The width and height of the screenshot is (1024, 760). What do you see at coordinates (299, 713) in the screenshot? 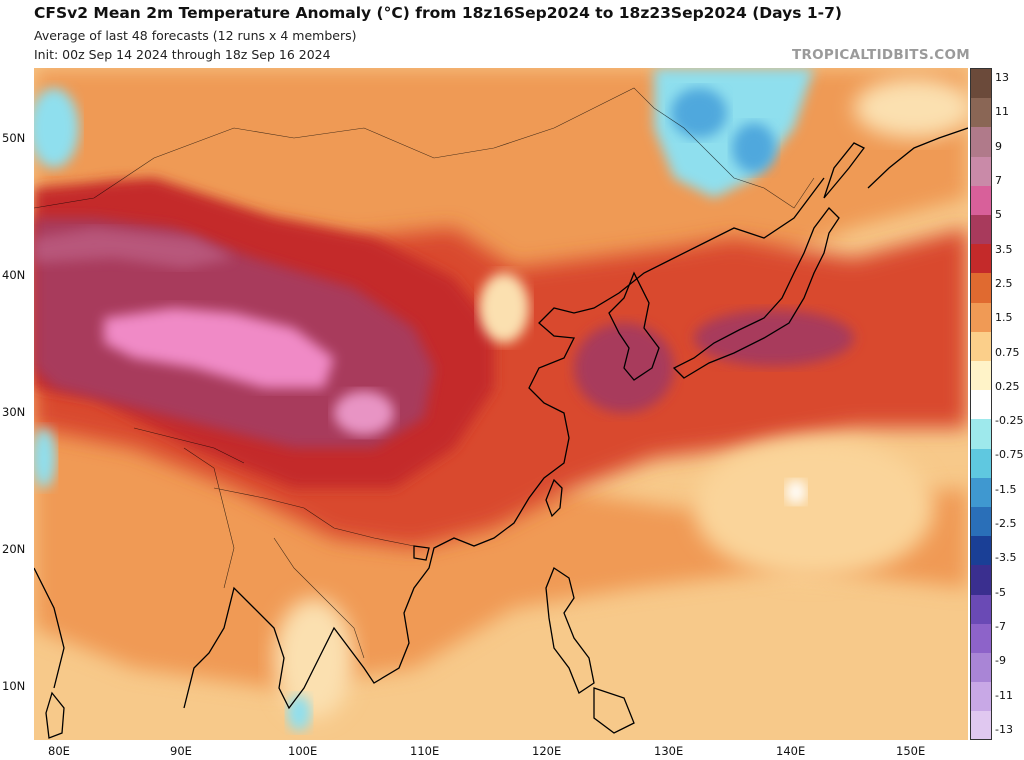
I see `cyan-negative-andaman` at bounding box center [299, 713].